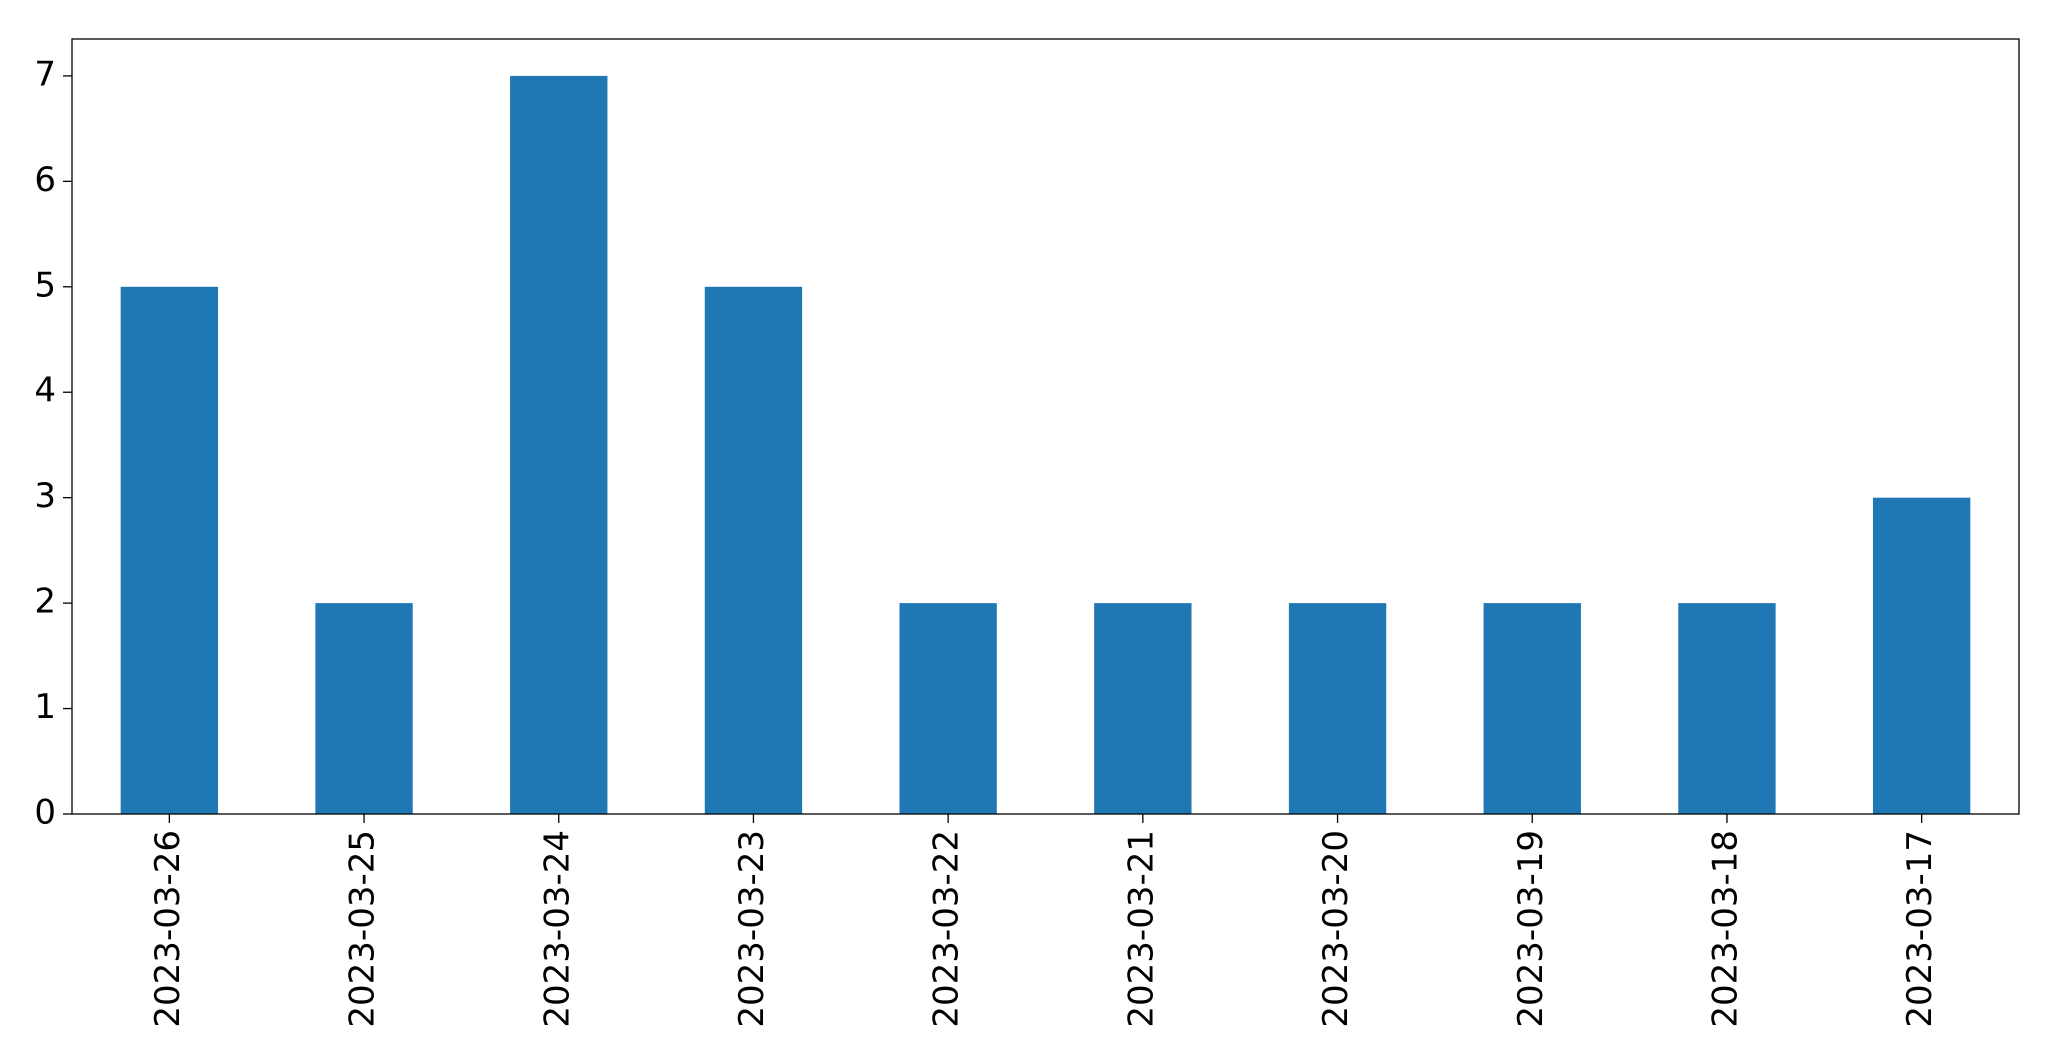 The image size is (2049, 1061). I want to click on y-tick-label: 5, so click(45, 285).